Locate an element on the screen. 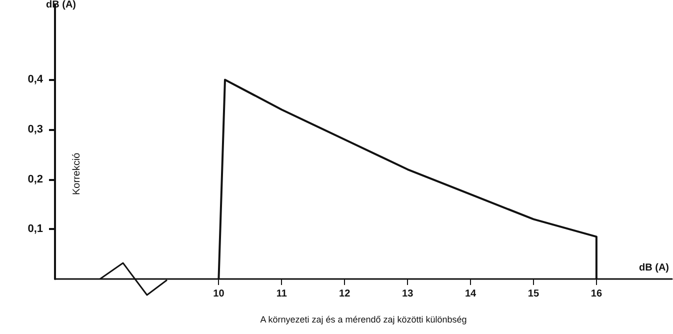 This screenshot has width=673, height=334. x-tick-label: 14 is located at coordinates (470, 294).